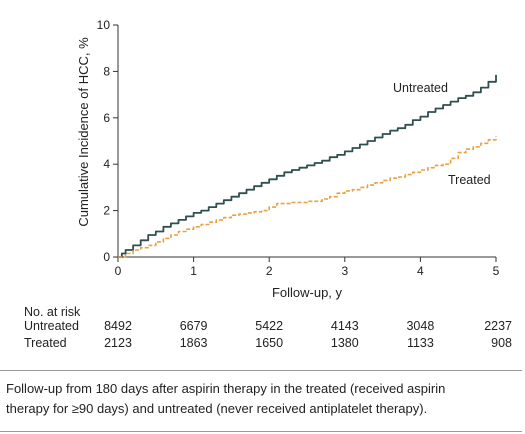 Image resolution: width=525 pixels, height=434 pixels. What do you see at coordinates (344, 271) in the screenshot?
I see `x-tick-label: 3` at bounding box center [344, 271].